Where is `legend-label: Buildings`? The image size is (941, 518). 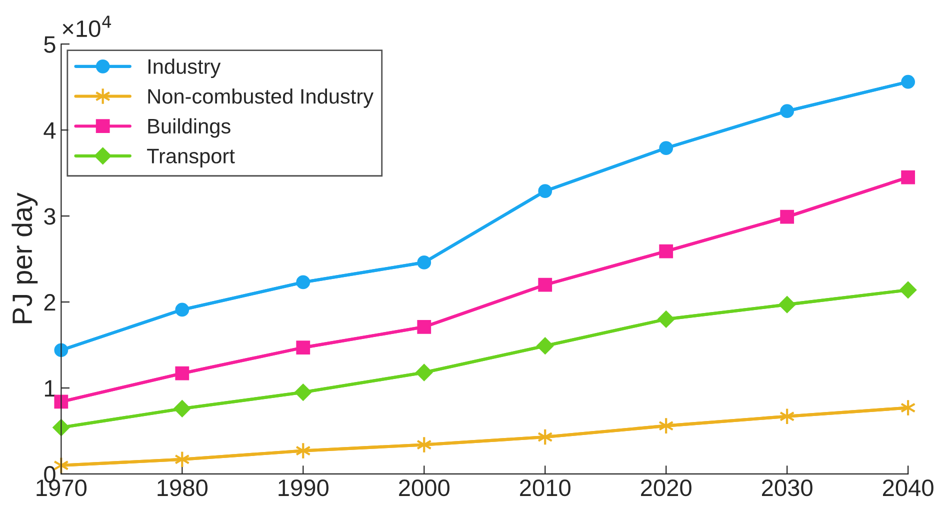 legend-label: Buildings is located at coordinates (189, 128).